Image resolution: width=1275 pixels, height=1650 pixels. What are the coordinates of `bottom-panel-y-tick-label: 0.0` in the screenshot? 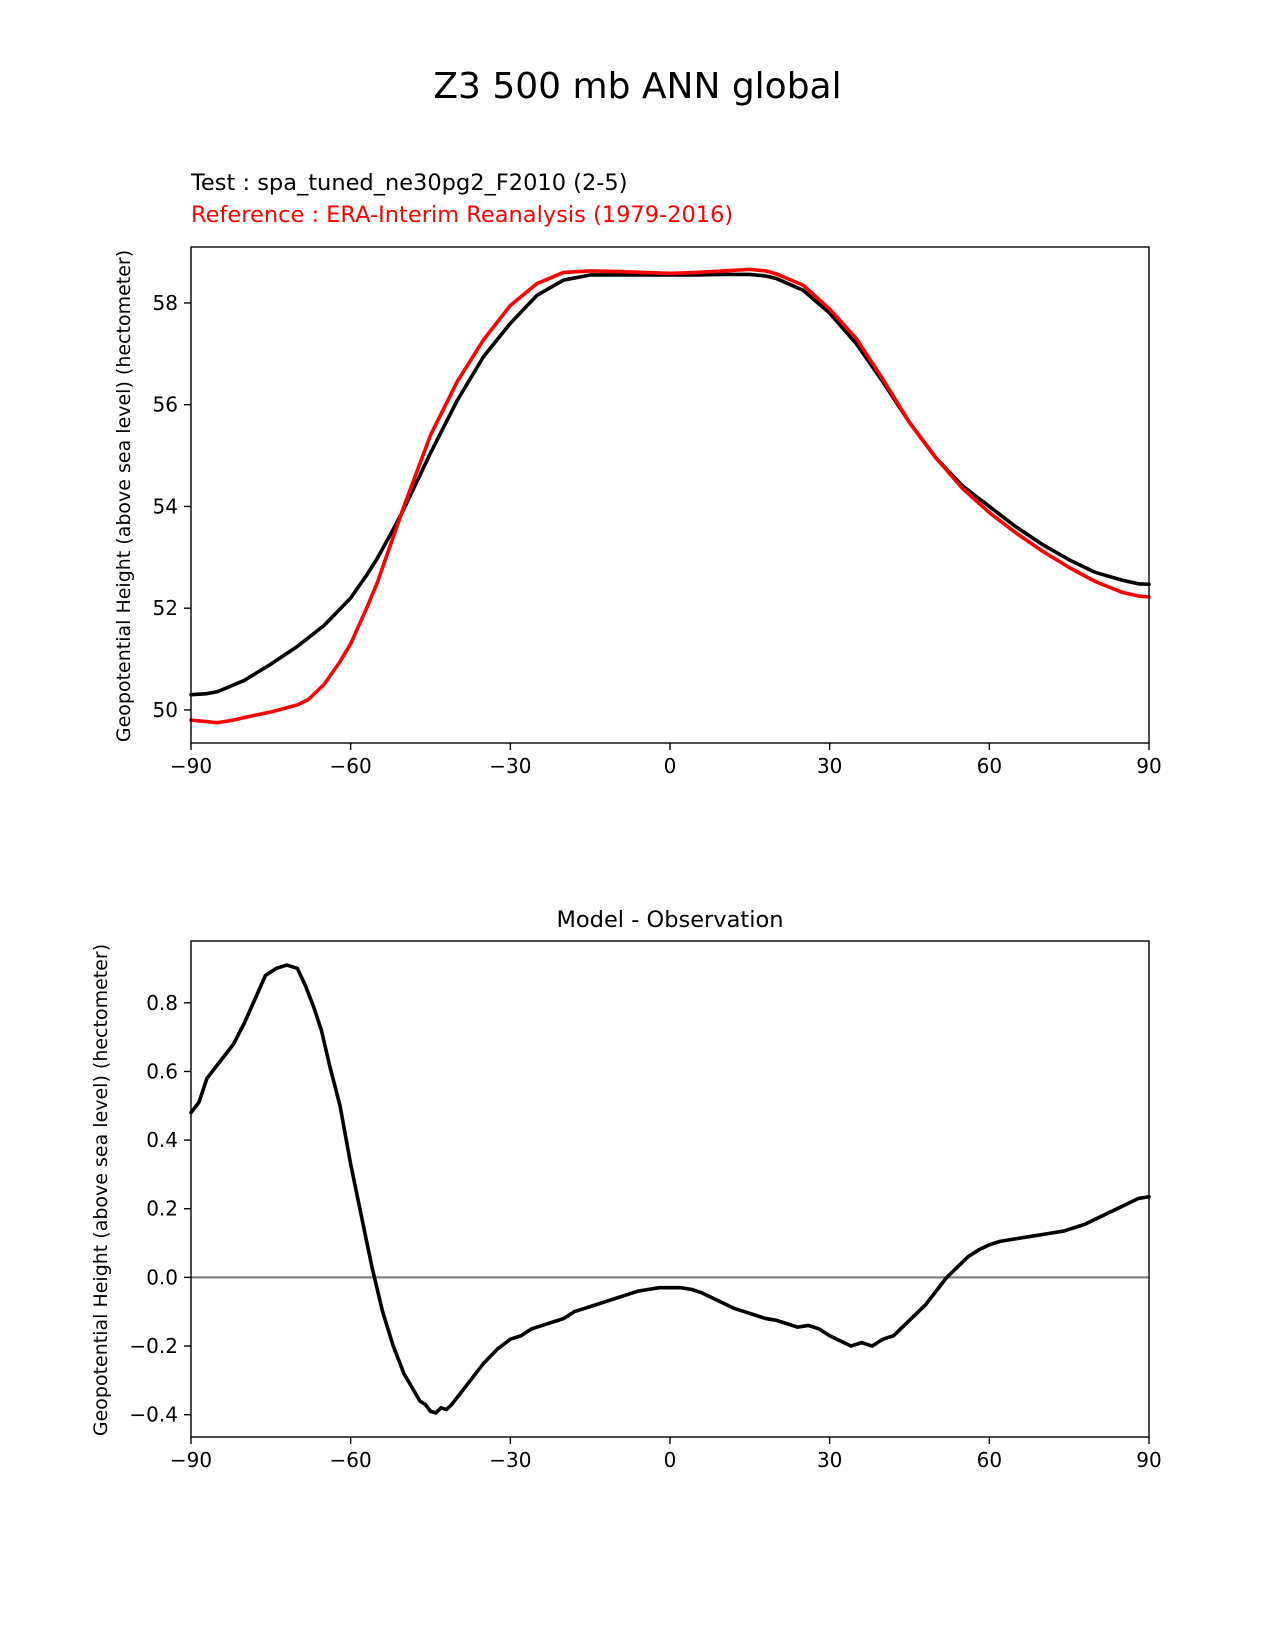 It's located at (162, 1277).